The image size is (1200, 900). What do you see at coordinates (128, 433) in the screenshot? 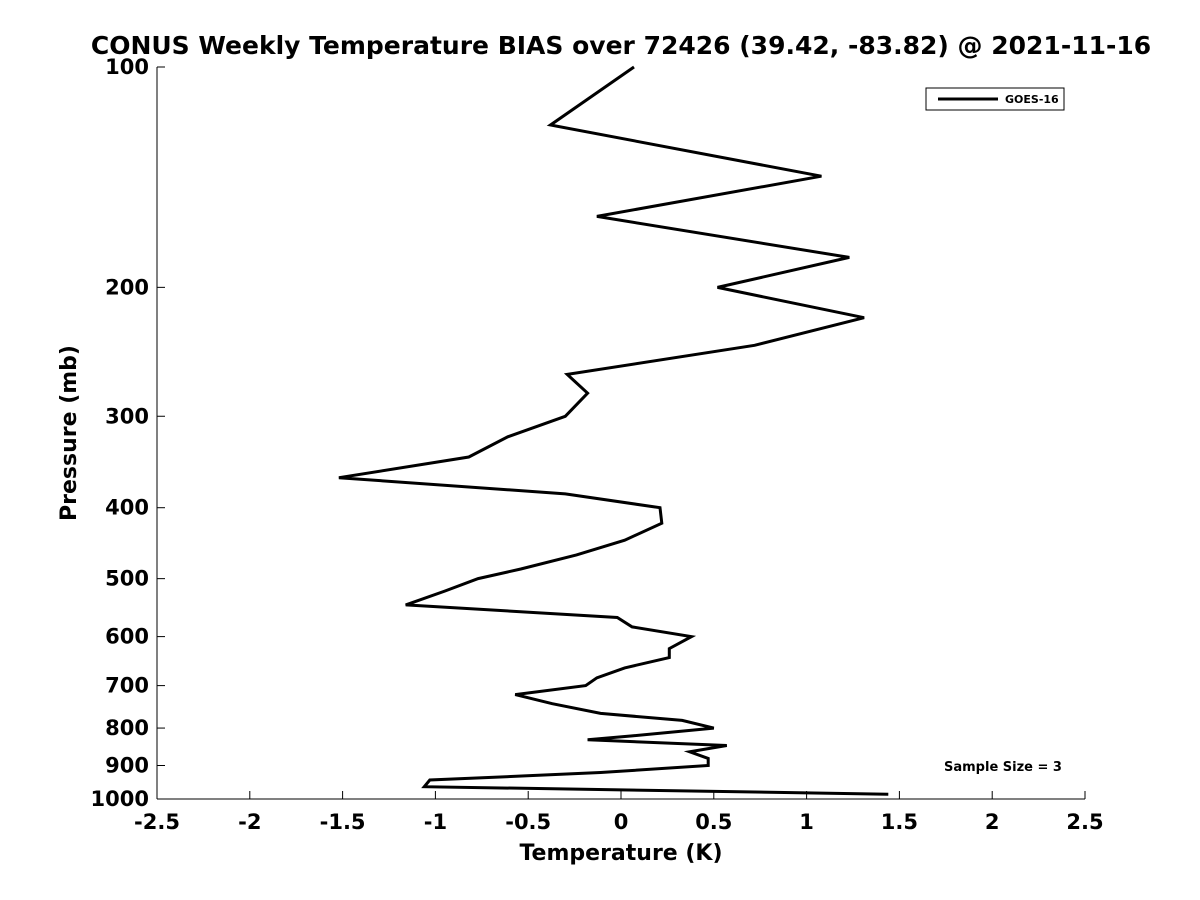
I see `y-axis-ticks: 100 200 300 400 500 600 700 800 900 1000` at bounding box center [128, 433].